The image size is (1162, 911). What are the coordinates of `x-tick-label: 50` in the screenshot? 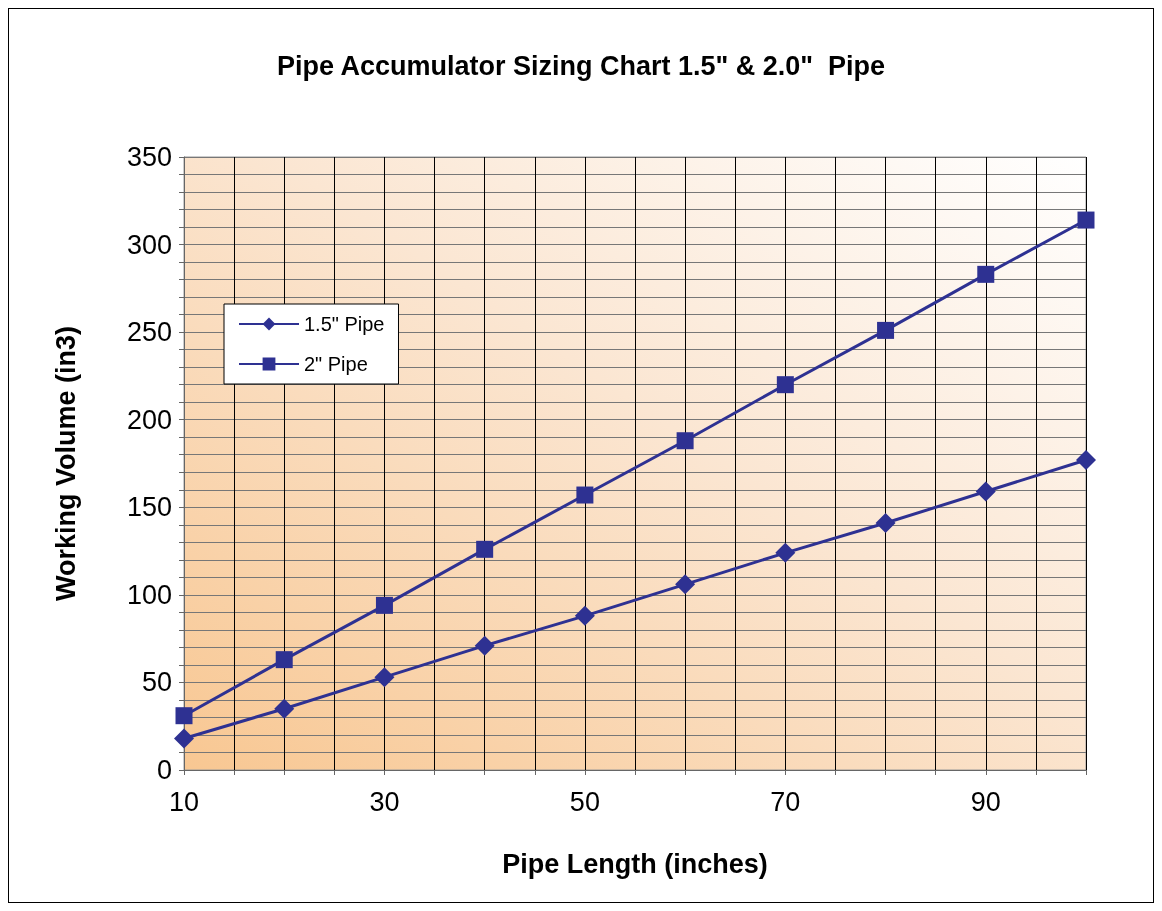 It's located at (584, 801).